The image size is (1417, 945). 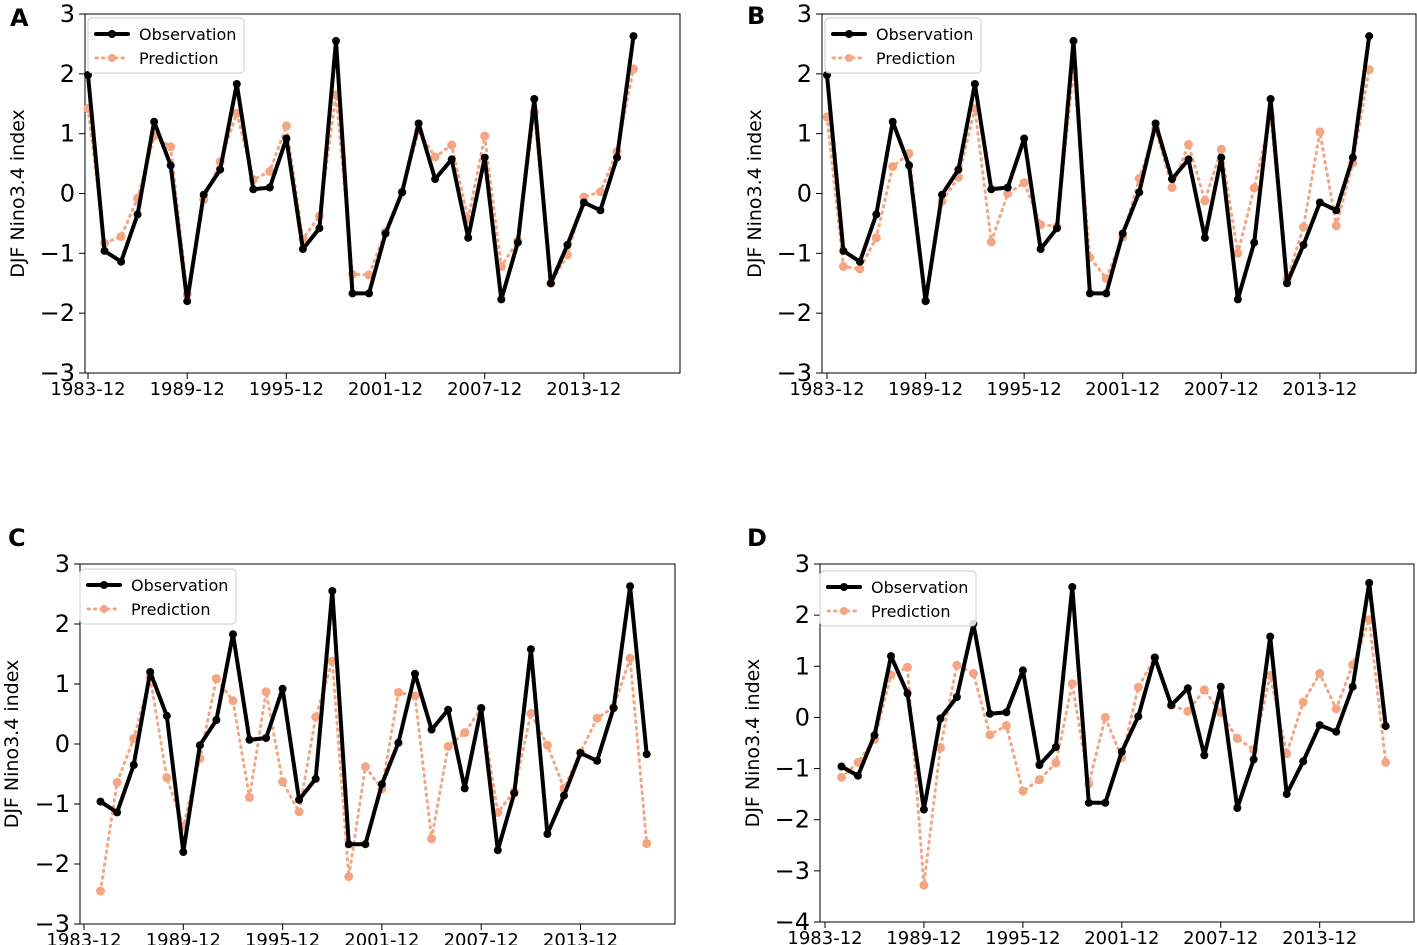 What do you see at coordinates (12, 744) in the screenshot?
I see `y-axis-label: DJF Nino3.4 index` at bounding box center [12, 744].